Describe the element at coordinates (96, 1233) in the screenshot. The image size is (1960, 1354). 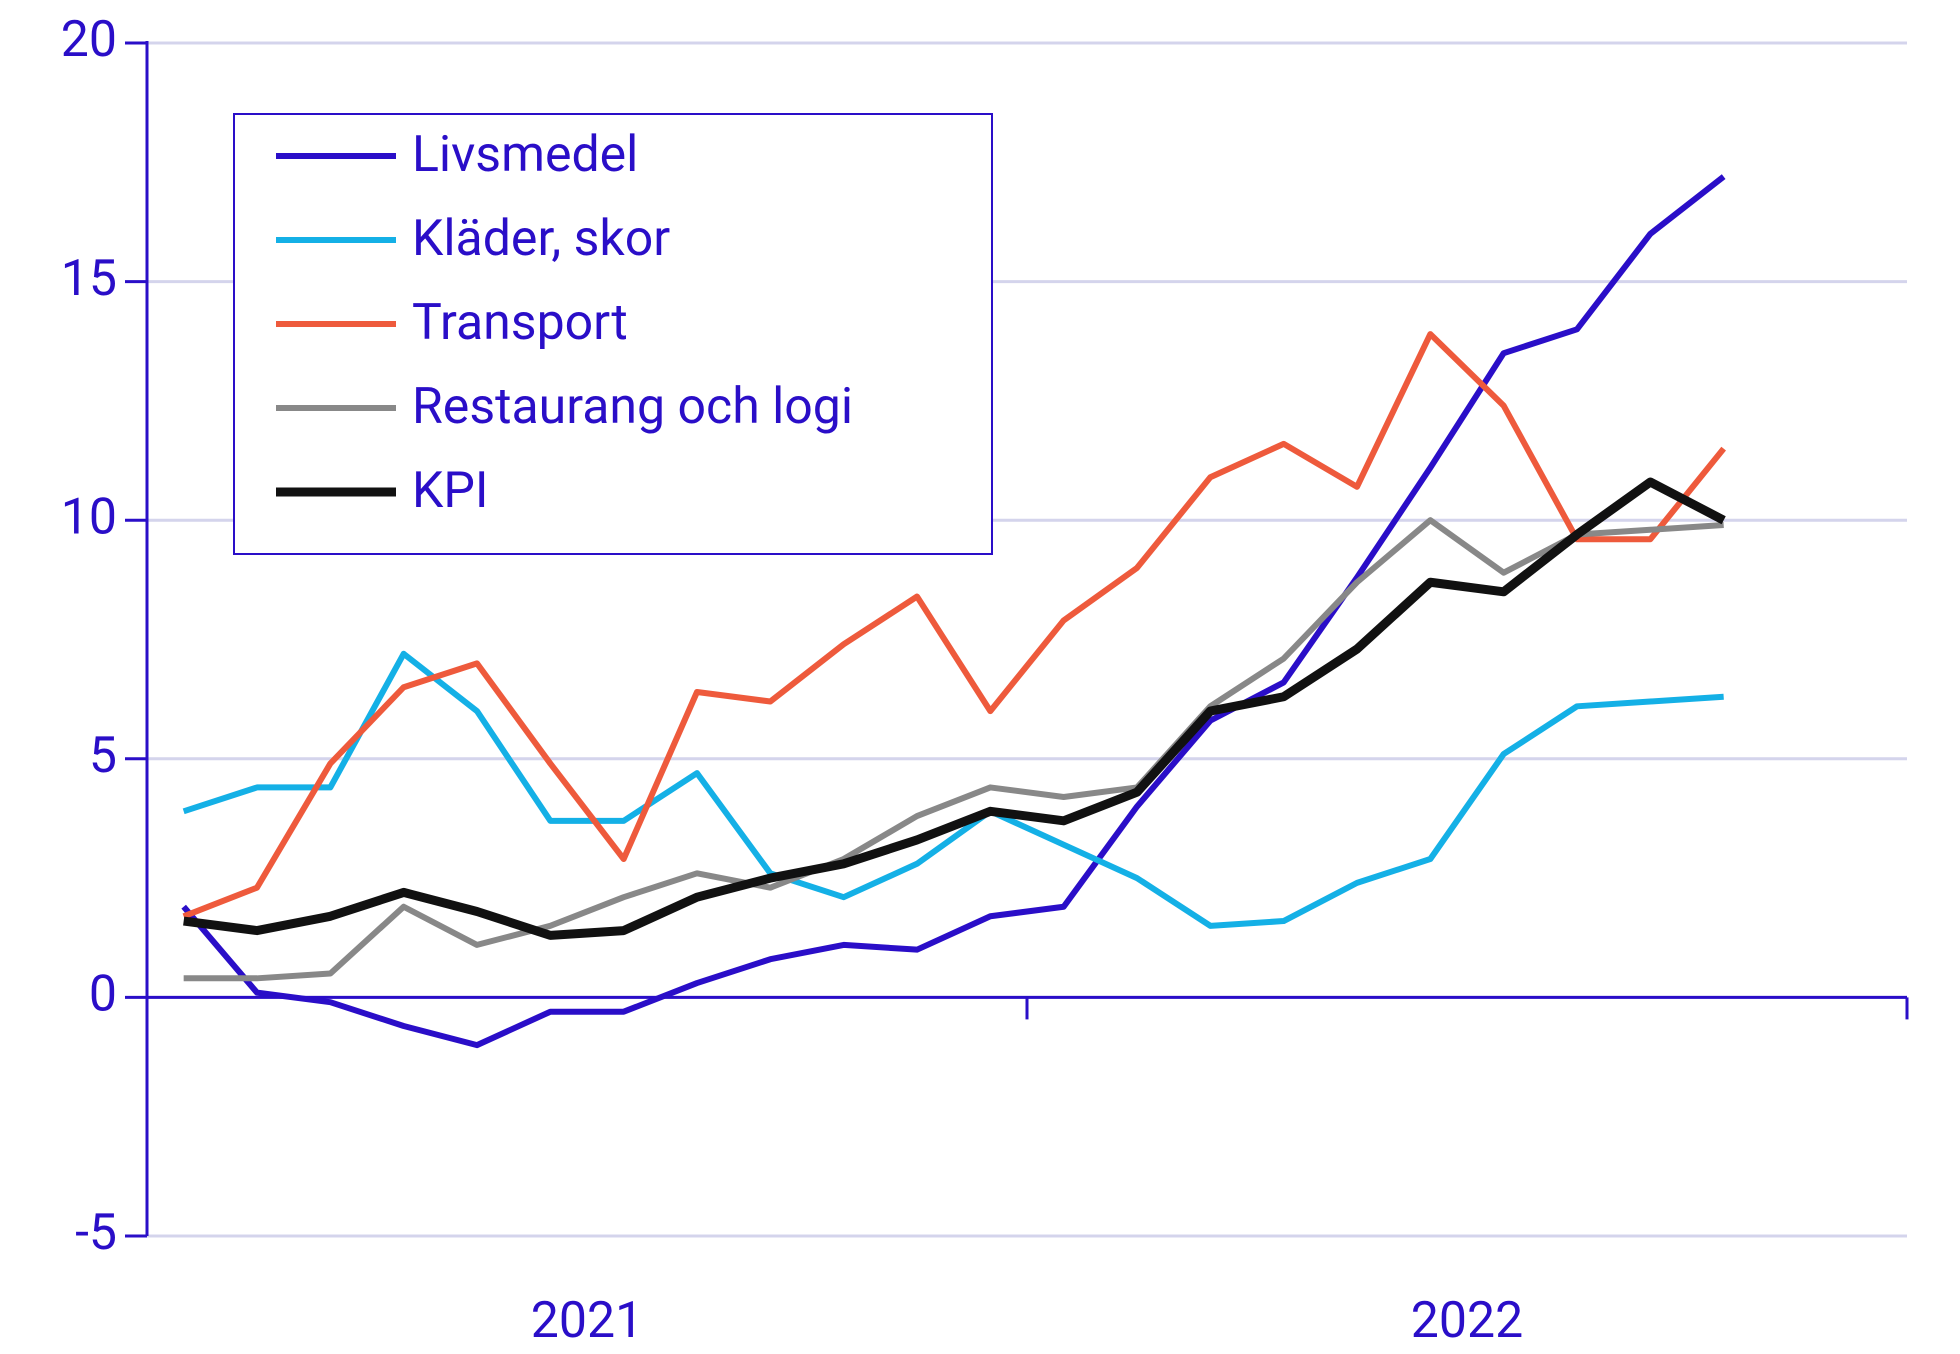
I see `y-tick-label: -5` at that location.